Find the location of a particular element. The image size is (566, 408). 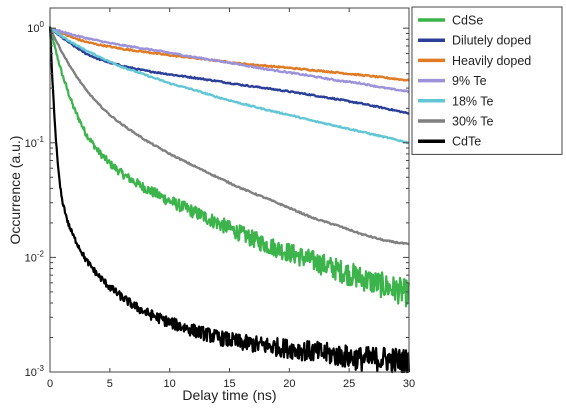

series-line is located at coordinates (229, 54).